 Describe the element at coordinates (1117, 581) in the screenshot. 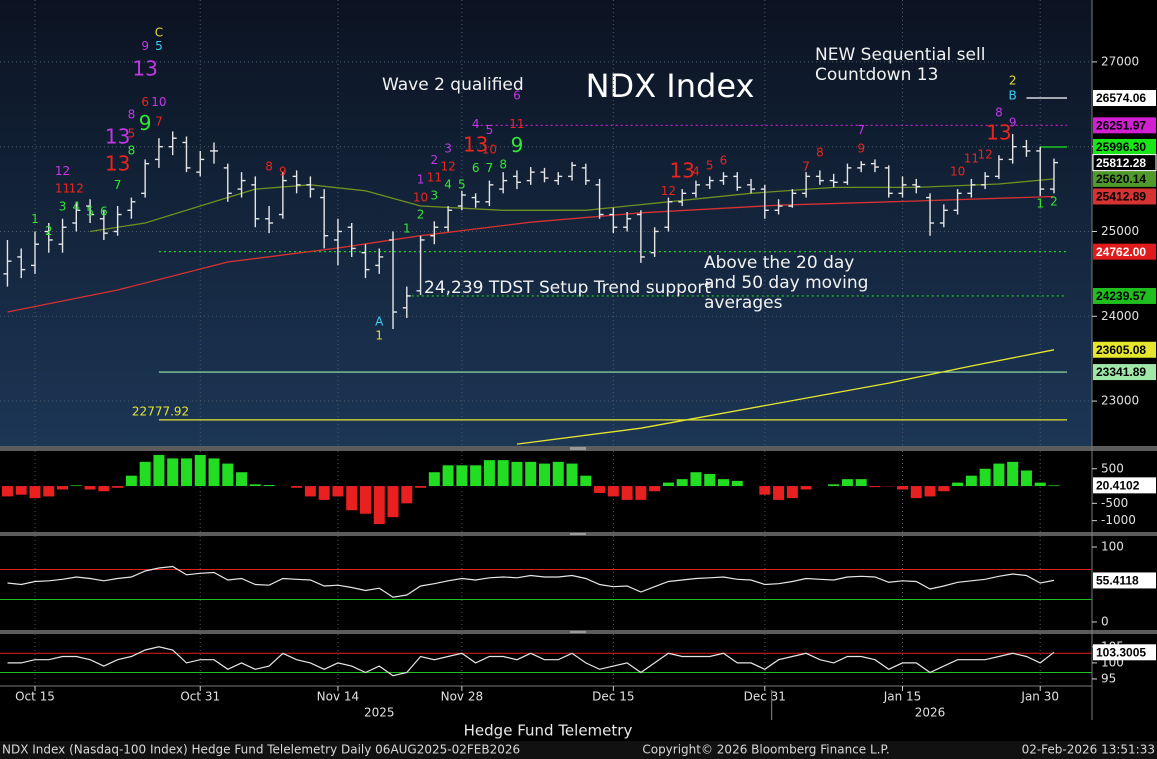

I see `price-tag-label: 55.4118` at that location.